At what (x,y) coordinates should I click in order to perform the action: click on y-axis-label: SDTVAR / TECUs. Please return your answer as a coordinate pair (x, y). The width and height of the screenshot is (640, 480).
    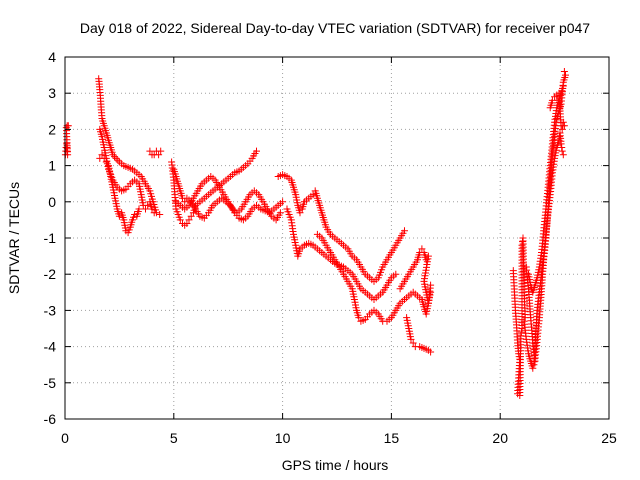
    Looking at the image, I should click on (14, 238).